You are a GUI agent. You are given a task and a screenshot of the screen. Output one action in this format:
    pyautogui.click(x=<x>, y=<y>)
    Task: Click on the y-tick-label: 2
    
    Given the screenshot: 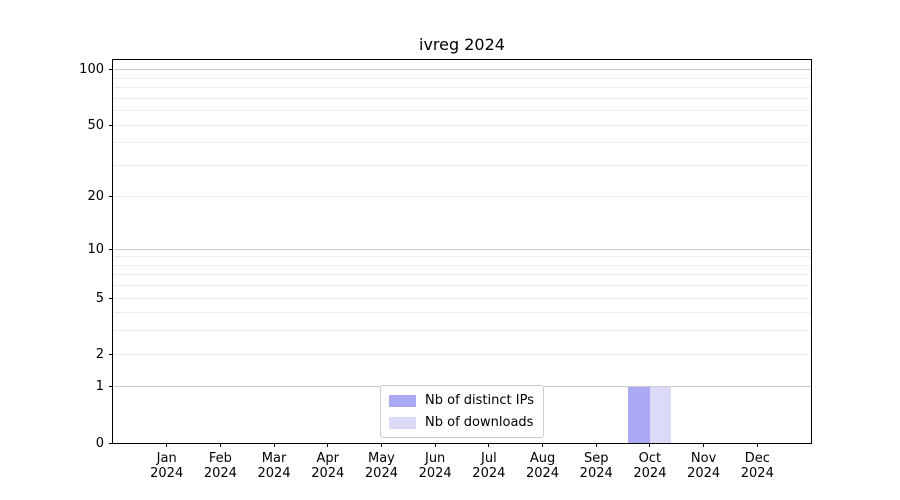 What is the action you would take?
    pyautogui.click(x=99, y=354)
    